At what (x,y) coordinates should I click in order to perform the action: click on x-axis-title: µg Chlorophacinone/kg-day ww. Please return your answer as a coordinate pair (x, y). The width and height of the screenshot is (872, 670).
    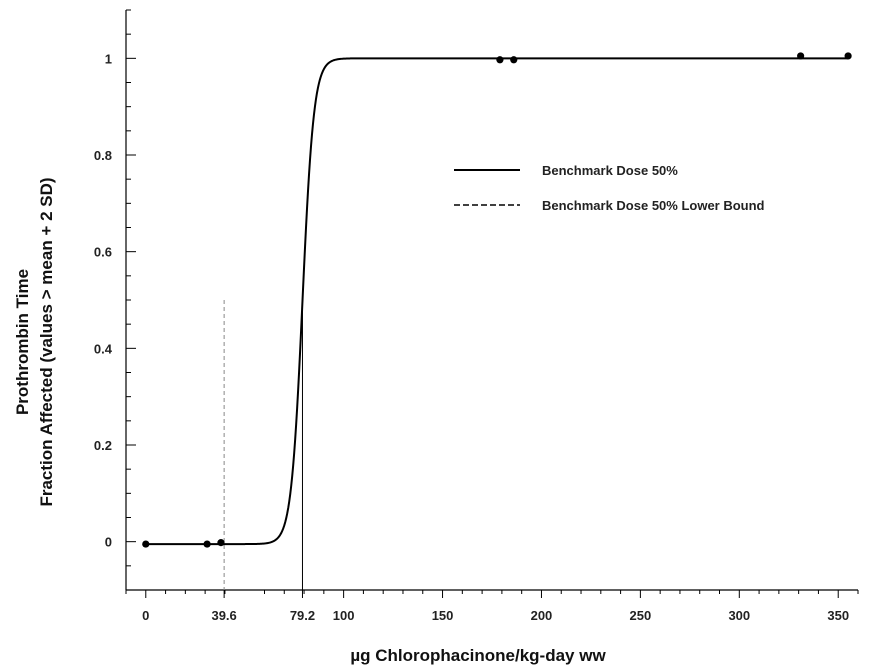
    Looking at the image, I should click on (478, 655).